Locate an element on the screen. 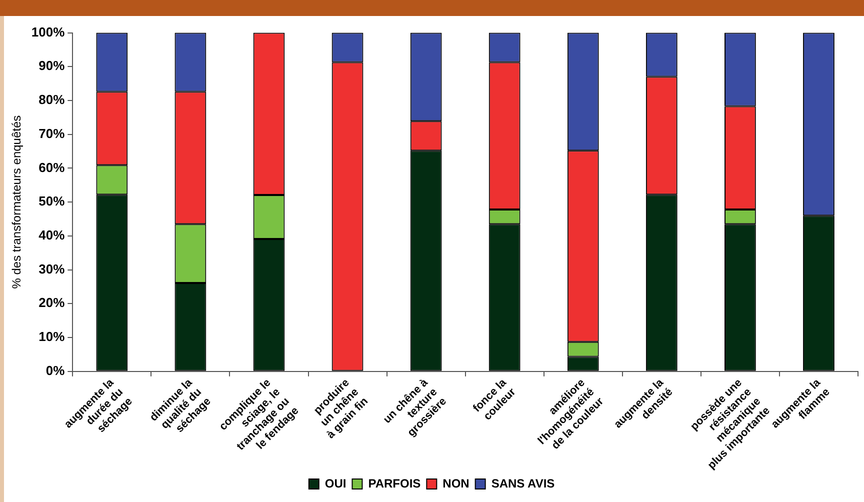 Image resolution: width=864 pixels, height=502 pixels. y-tick-label: 100% is located at coordinates (48, 32).